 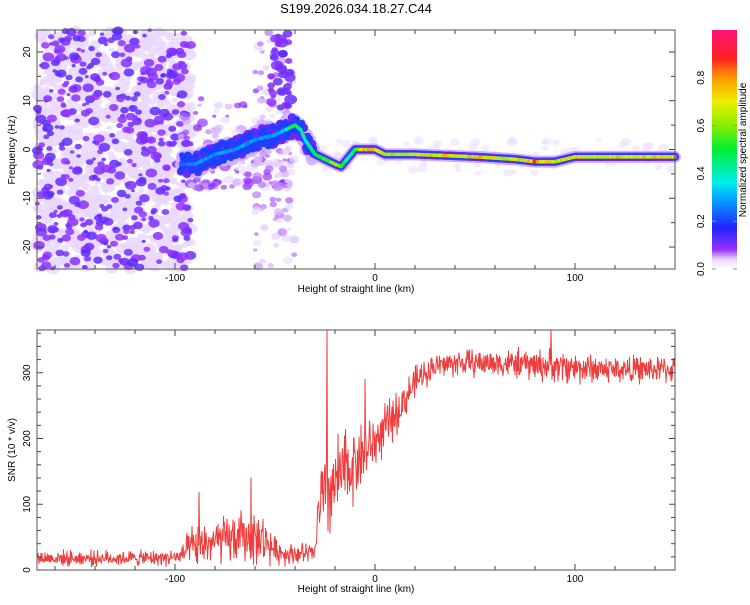 I want to click on spectrogram-xlabel: Height of straight line (km), so click(x=356, y=289).